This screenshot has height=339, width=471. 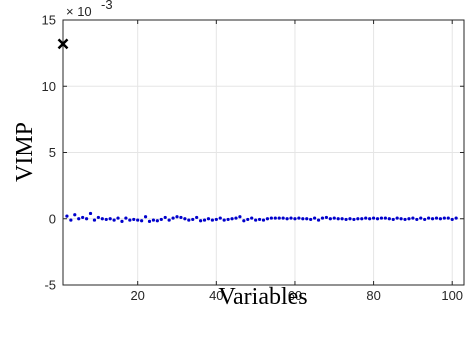 I want to click on x-tick-label: 80, so click(x=373, y=295).